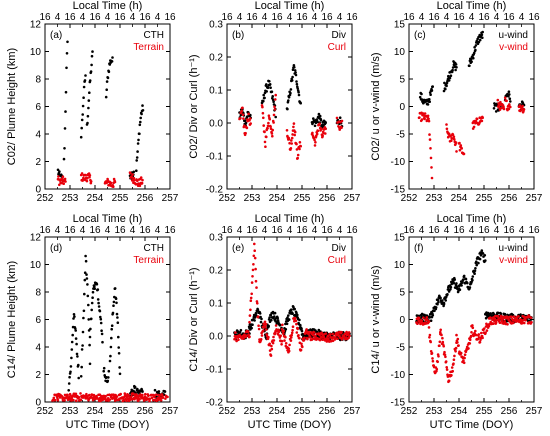 The height and width of the screenshot is (436, 550). I want to click on y-tick-label: 0, so click(38, 190).